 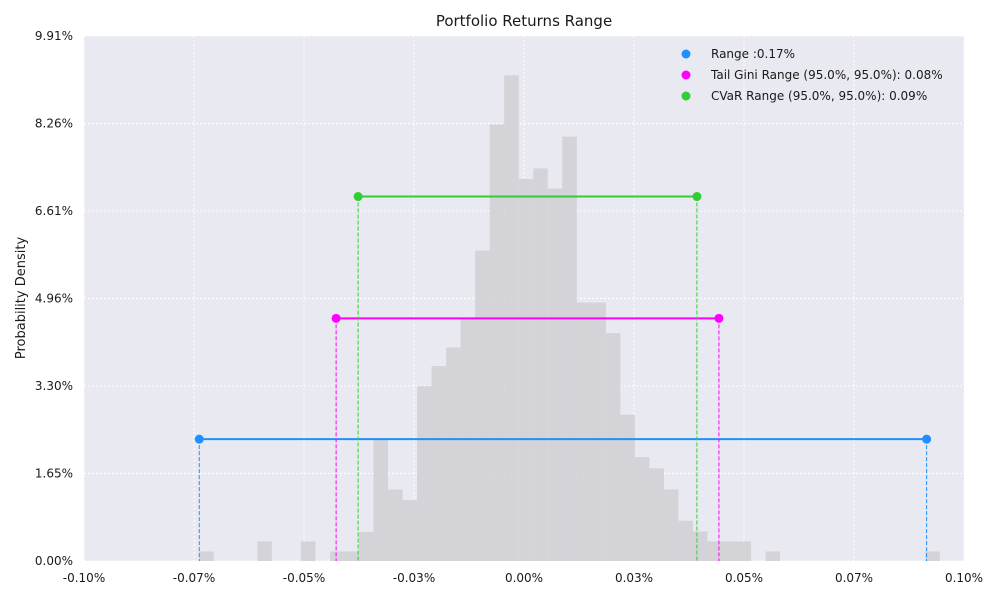 I want to click on x-tick-label: 0.10%, so click(x=964, y=578).